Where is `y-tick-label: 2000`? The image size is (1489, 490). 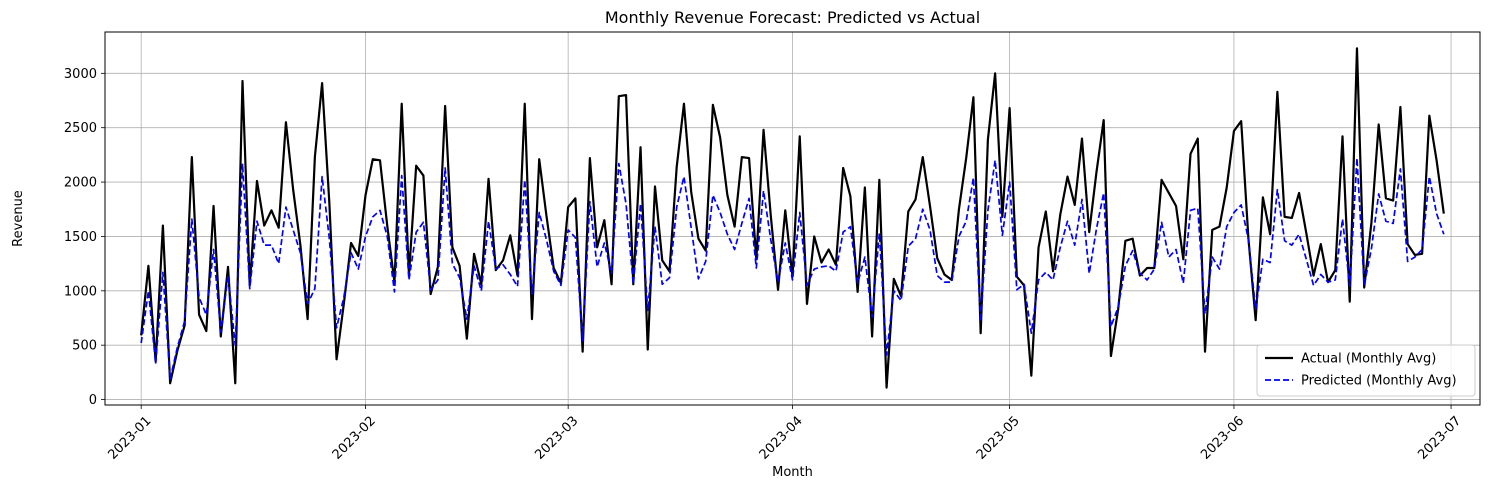
y-tick-label: 2000 is located at coordinates (80, 183).